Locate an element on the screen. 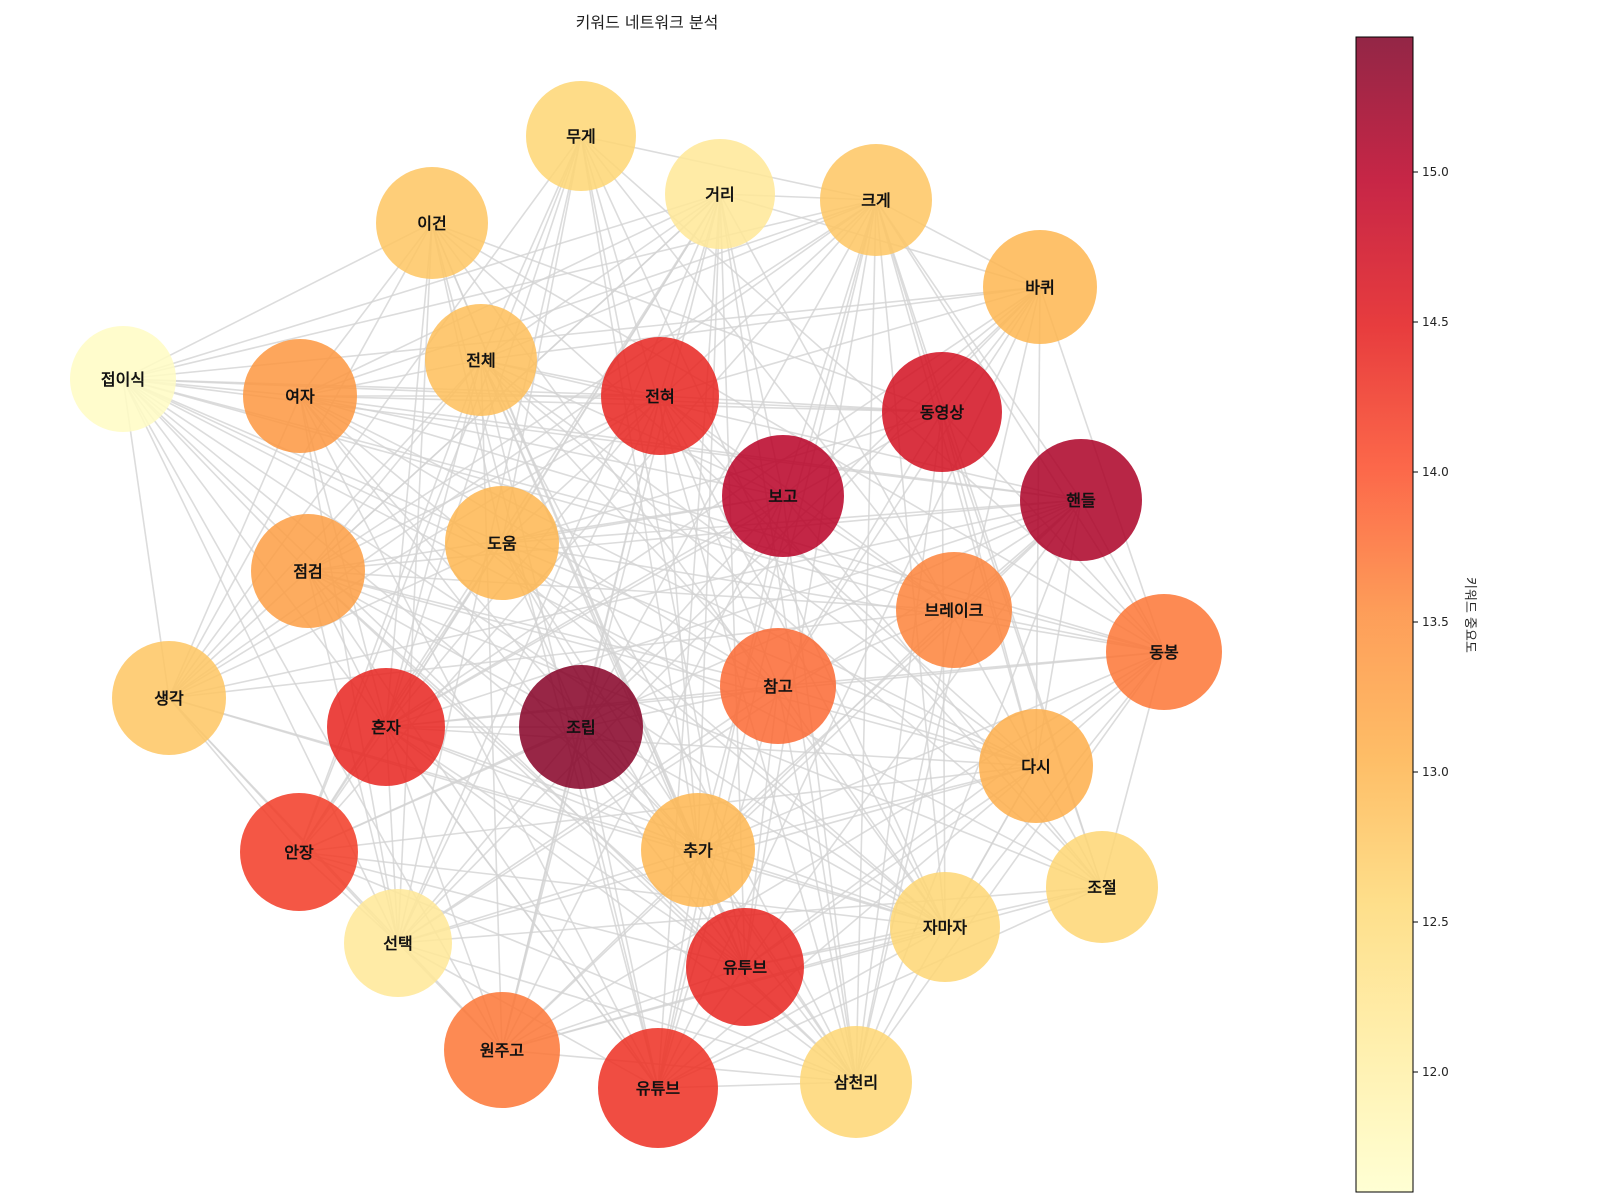 This screenshot has height=1200, width=1600. keyword-node: 핸들 is located at coordinates (1081, 500).